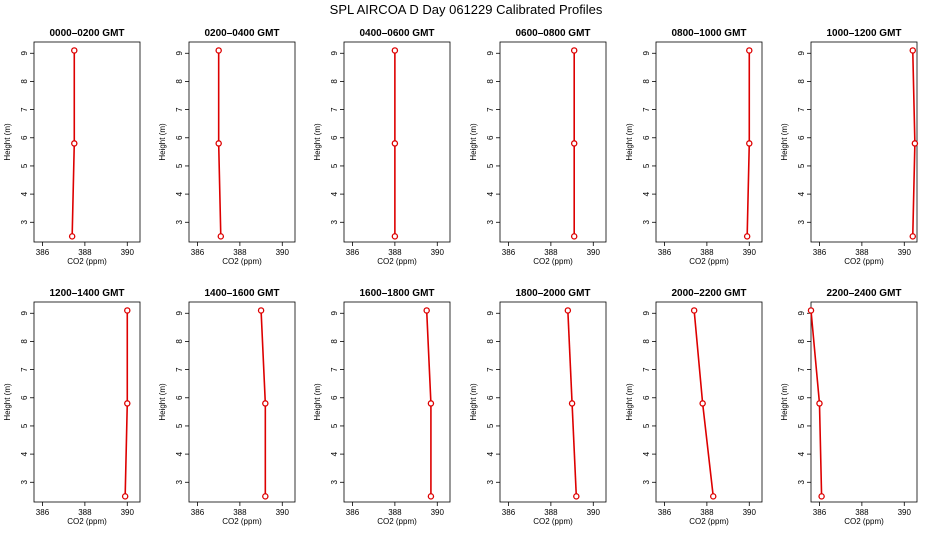 The image size is (936, 540). What do you see at coordinates (396, 33) in the screenshot?
I see `panel-title: 0400–0600 GMT` at bounding box center [396, 33].